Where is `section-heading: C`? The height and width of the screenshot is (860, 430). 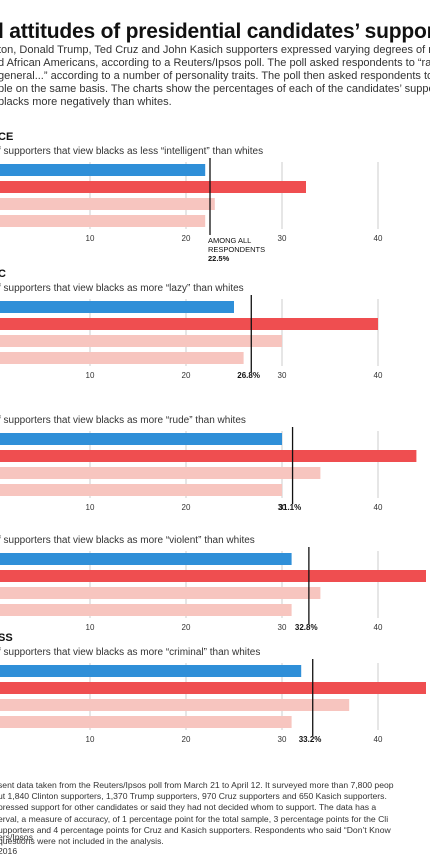 section-heading: C is located at coordinates (3, 274).